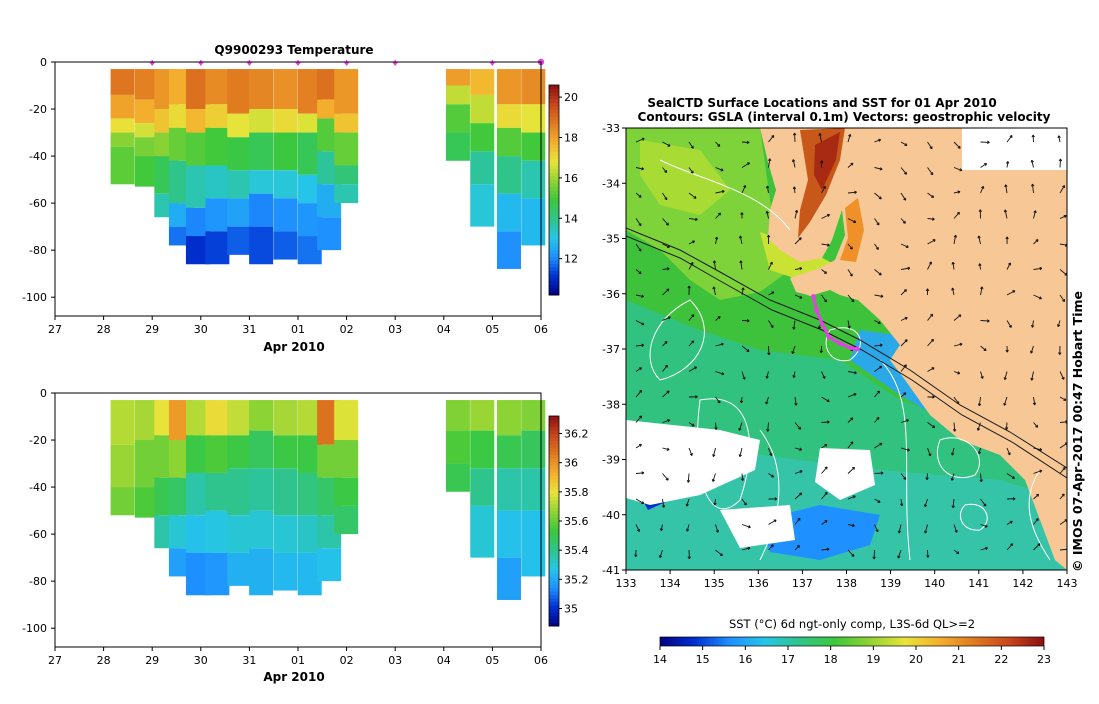  I want to click on sst-colorbar-tick-label: 21, so click(959, 659).